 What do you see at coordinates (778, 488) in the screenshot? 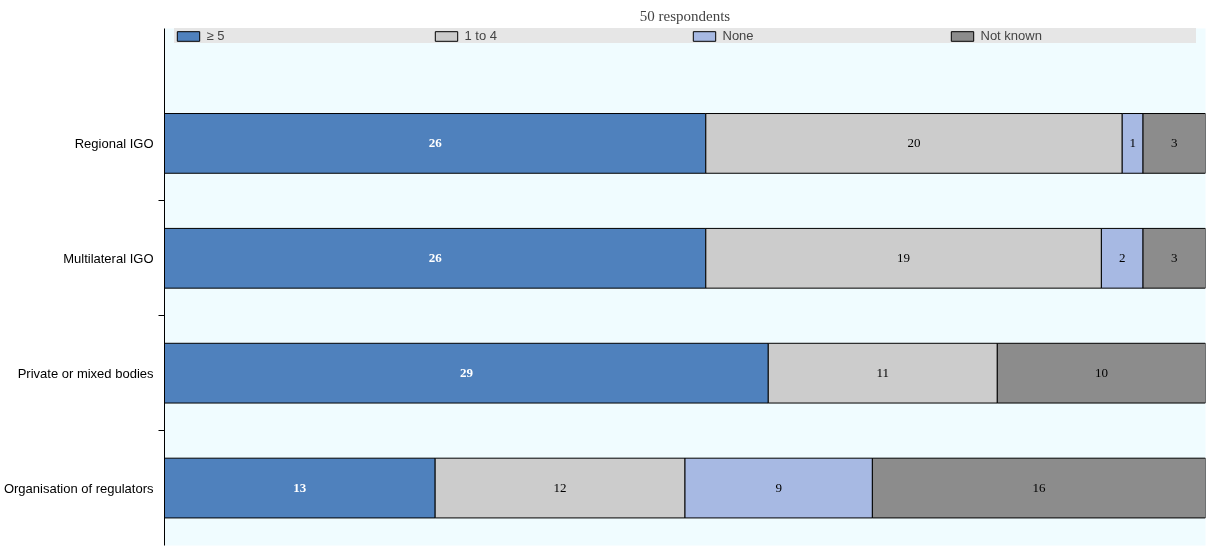
I see `data-label: 9` at bounding box center [778, 488].